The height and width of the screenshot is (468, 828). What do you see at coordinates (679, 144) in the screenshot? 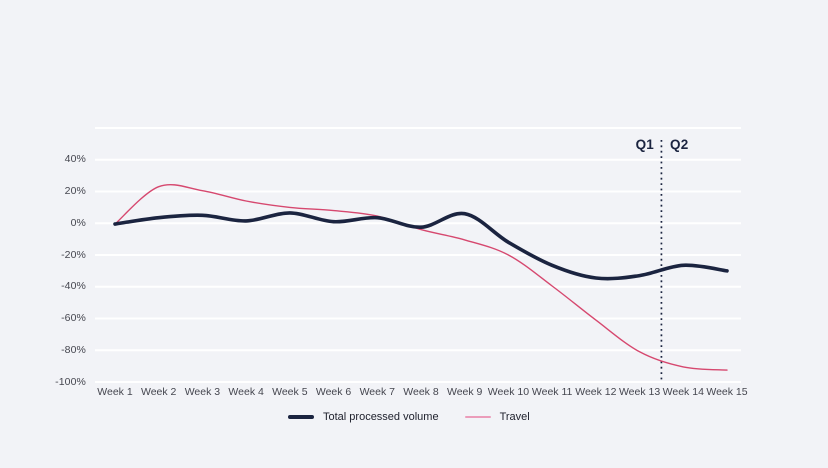
I see `quarter-annotation-q2: Q2` at bounding box center [679, 144].